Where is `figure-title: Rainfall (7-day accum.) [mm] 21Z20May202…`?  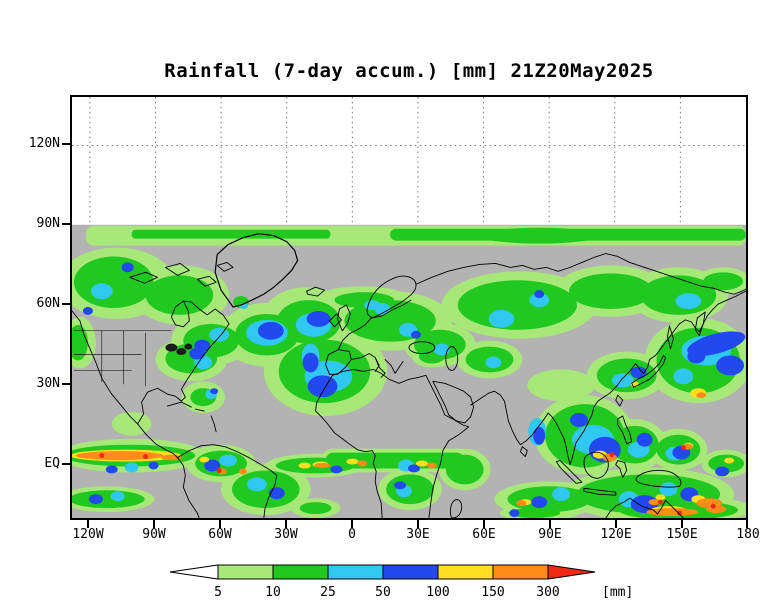 figure-title: Rainfall (7-day accum.) [mm] 21Z20May202… is located at coordinates (409, 71).